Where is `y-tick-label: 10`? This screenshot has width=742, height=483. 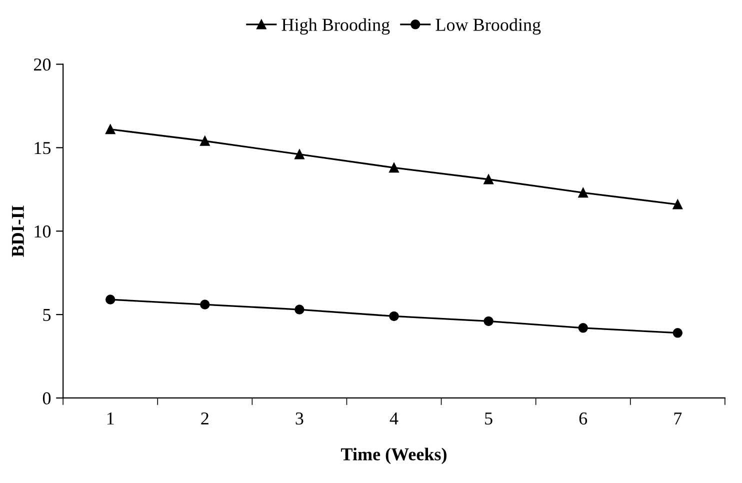
y-tick-label: 10 is located at coordinates (42, 231).